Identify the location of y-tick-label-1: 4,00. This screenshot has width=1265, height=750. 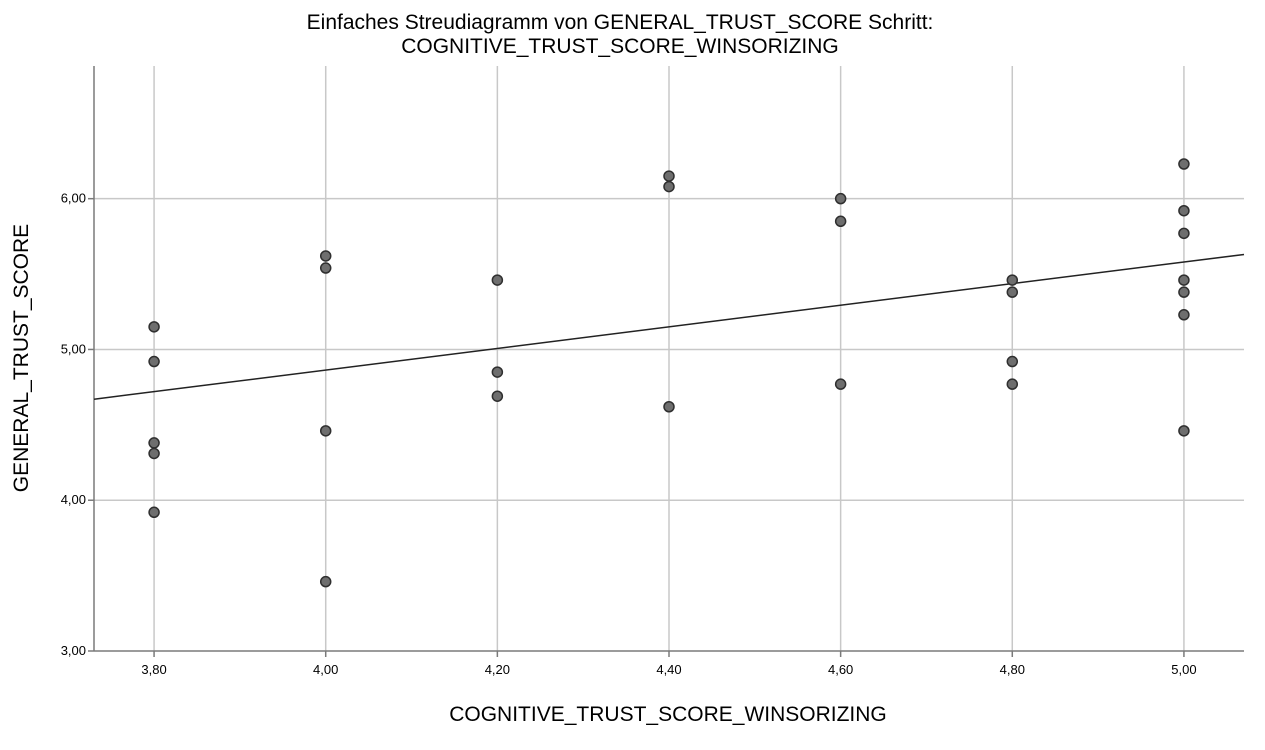
(73, 499).